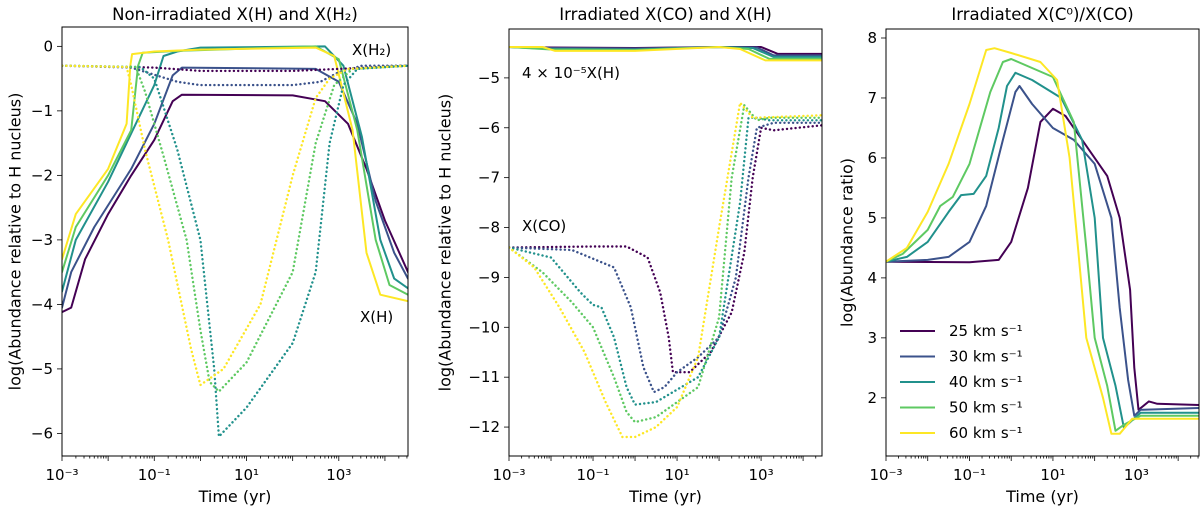  I want to click on y-tick-label: −12, so click(484, 427).